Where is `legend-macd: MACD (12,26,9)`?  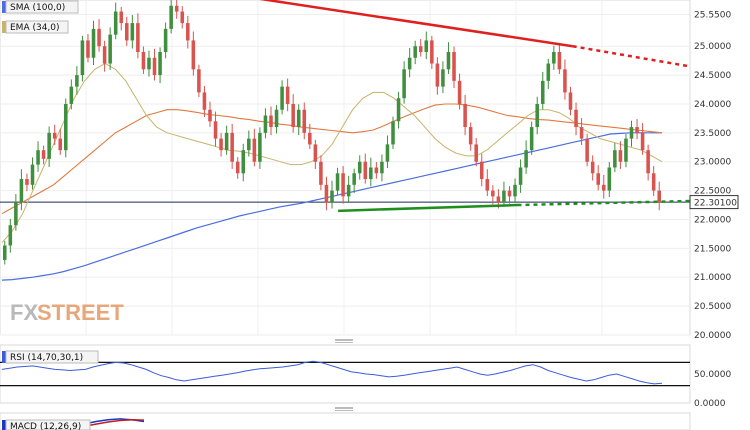 legend-macd: MACD (12,26,9) is located at coordinates (46, 424).